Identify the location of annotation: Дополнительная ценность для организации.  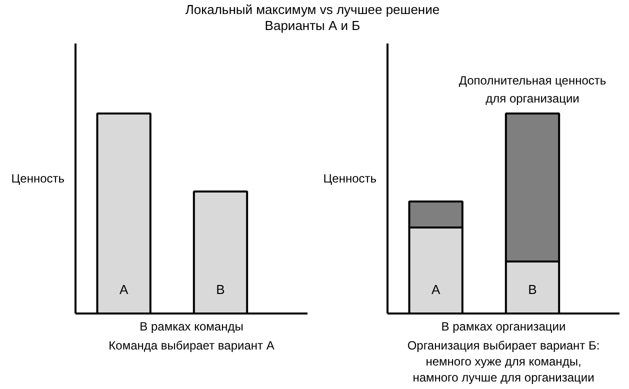
(532, 89).